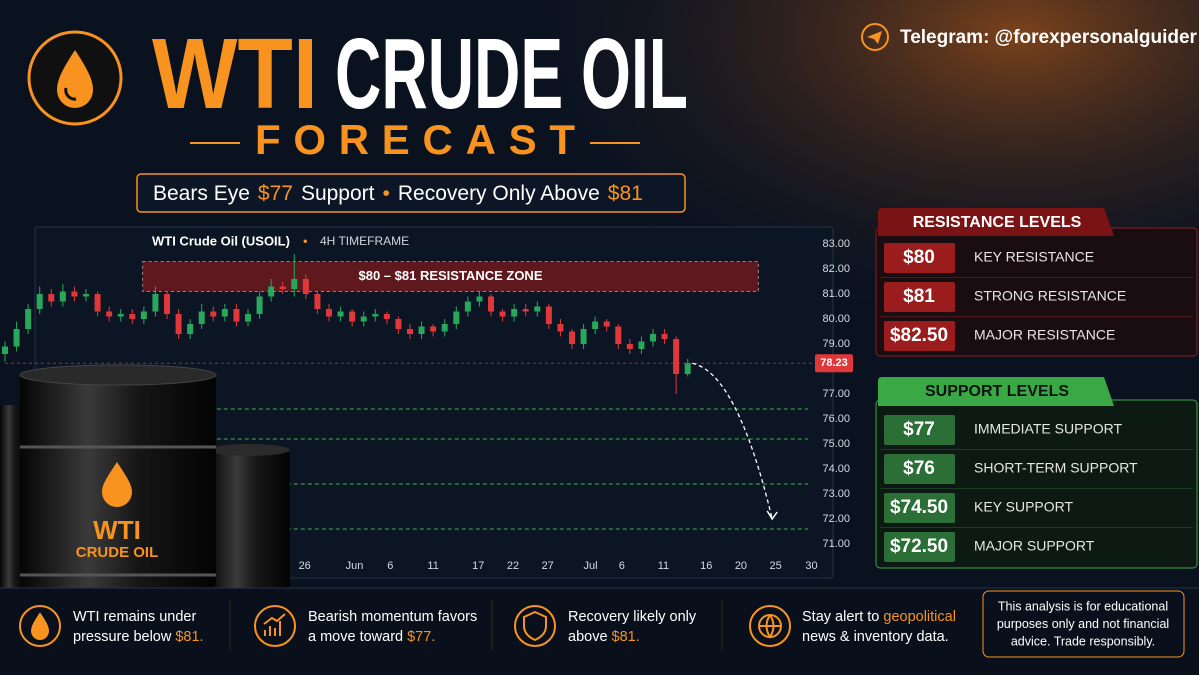 Image resolution: width=1199 pixels, height=675 pixels. I want to click on telegram-plane, so click(874, 37).